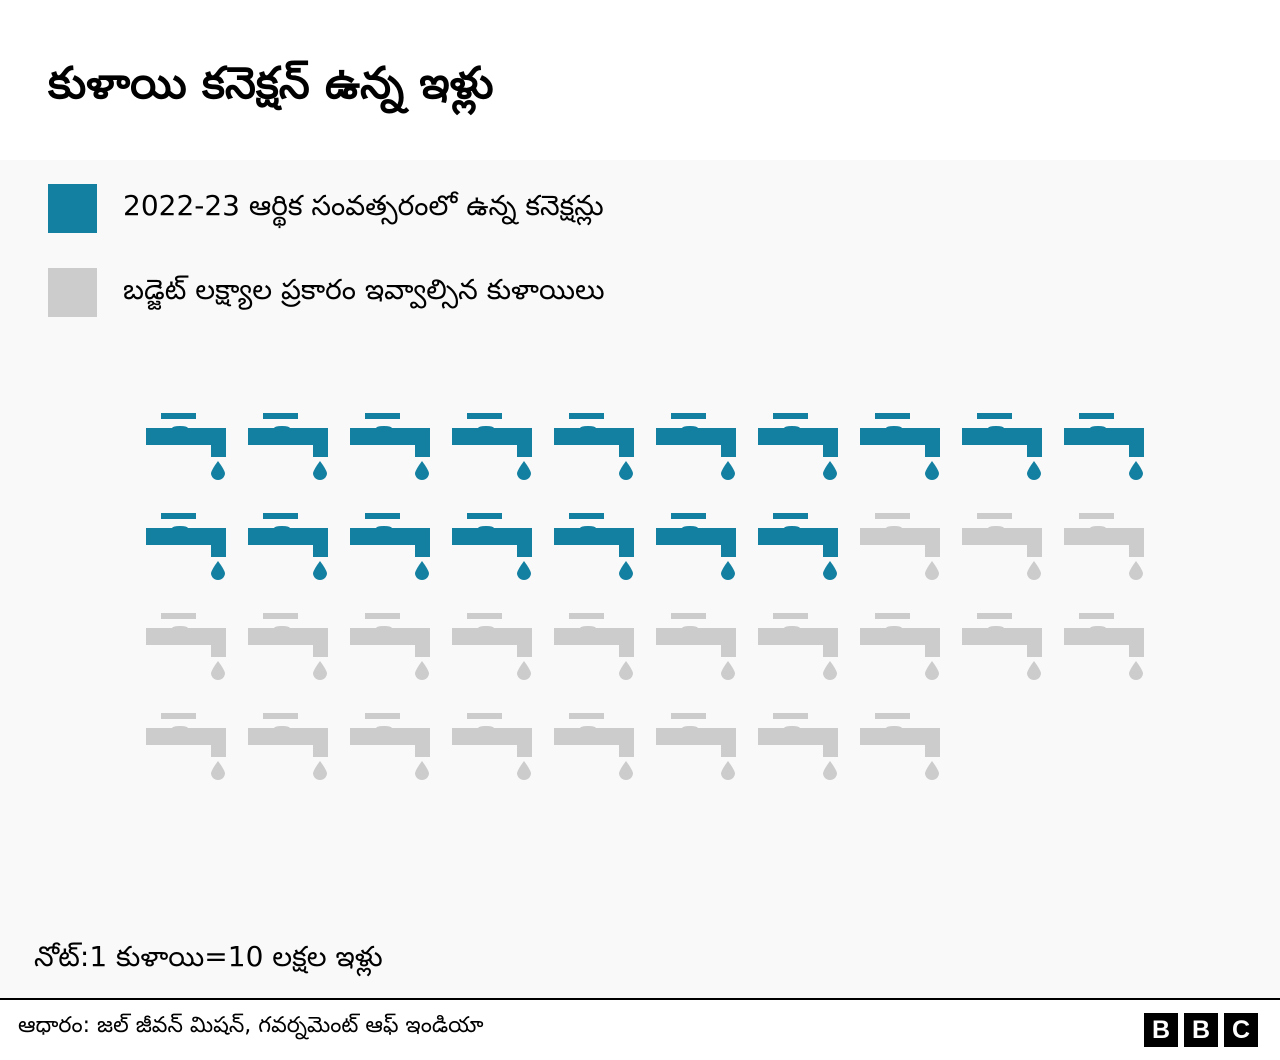  Describe the element at coordinates (208, 956) in the screenshot. I see `note: నోట్:1 కుళాయి=10 లక్షల ఇళ్లు` at that location.